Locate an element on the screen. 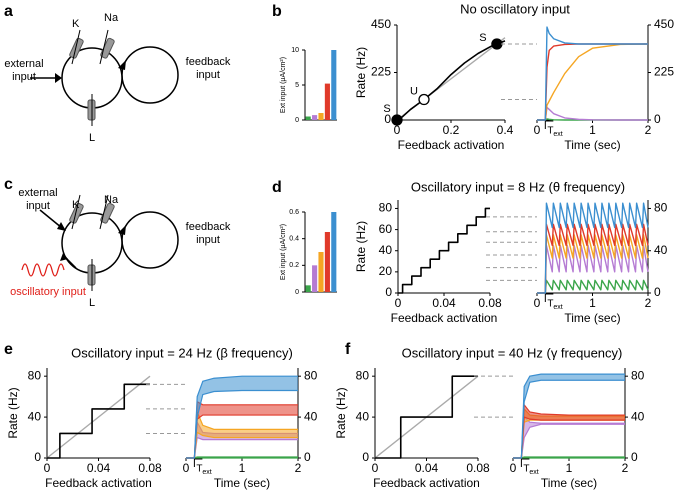 This screenshot has width=685, height=500. oscillation is located at coordinates (43, 270).